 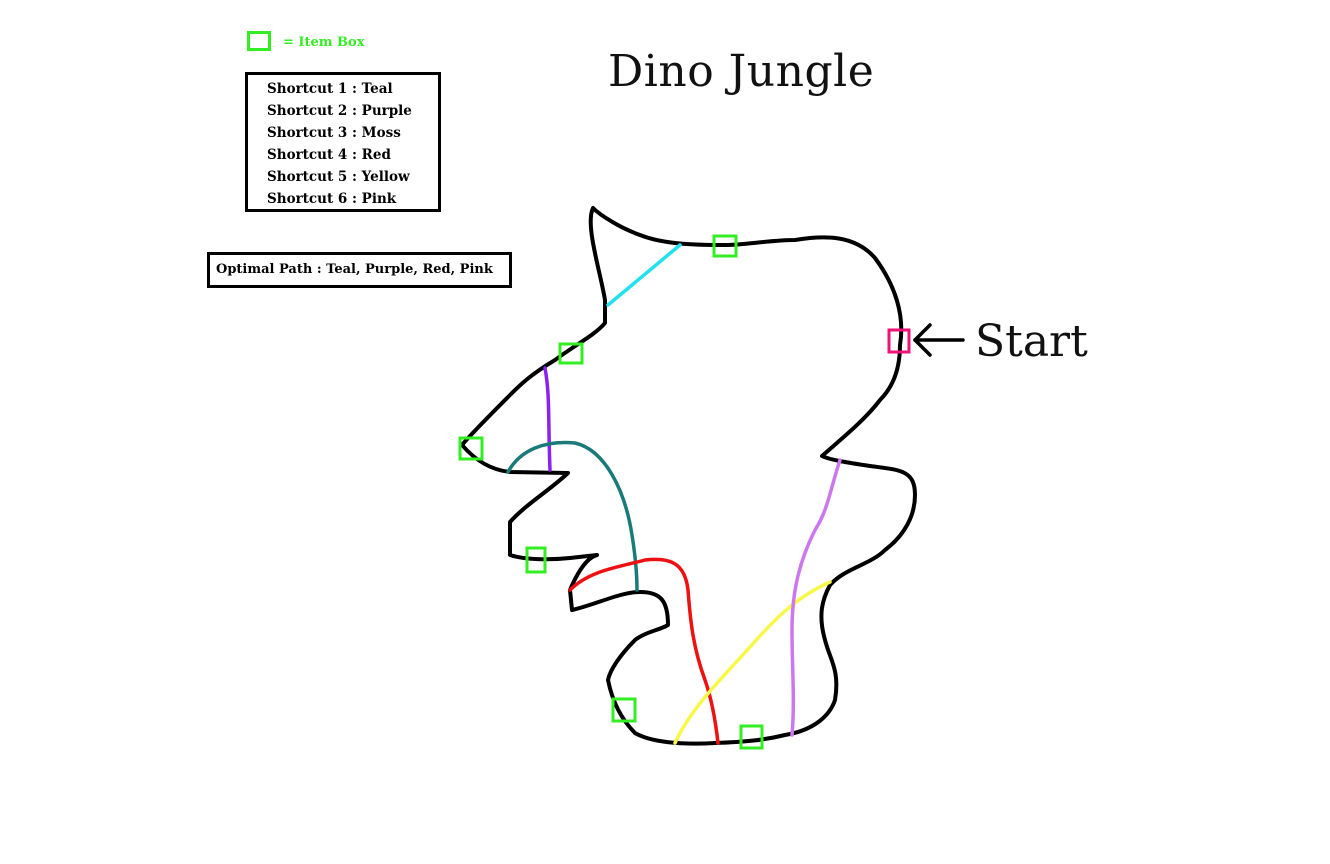 I want to click on shortcut-1-teal, so click(x=644, y=275).